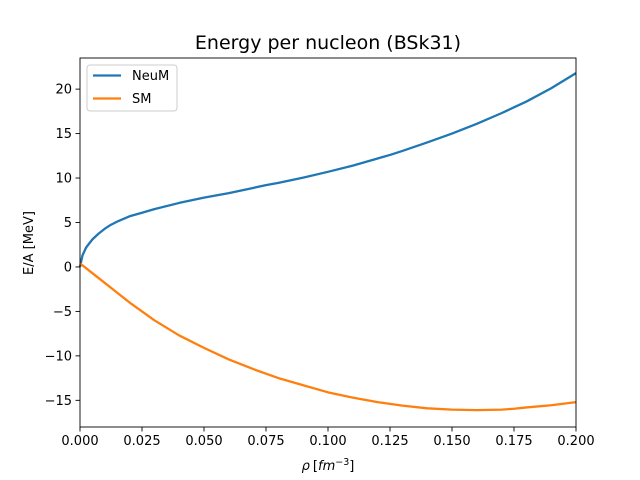 The height and width of the screenshot is (480, 640). Describe the element at coordinates (342, 462) in the screenshot. I see `x-axis-label-exponent: −3` at that location.